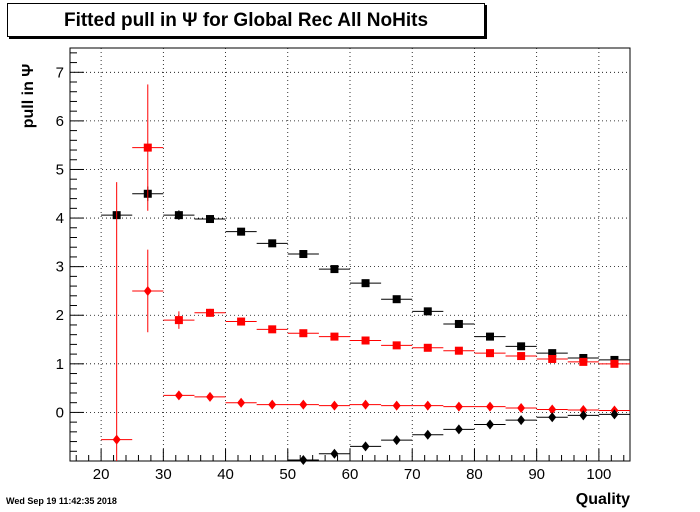 This screenshot has width=700, height=512. Describe the element at coordinates (60, 412) in the screenshot. I see `y-tick-label: 0` at that location.